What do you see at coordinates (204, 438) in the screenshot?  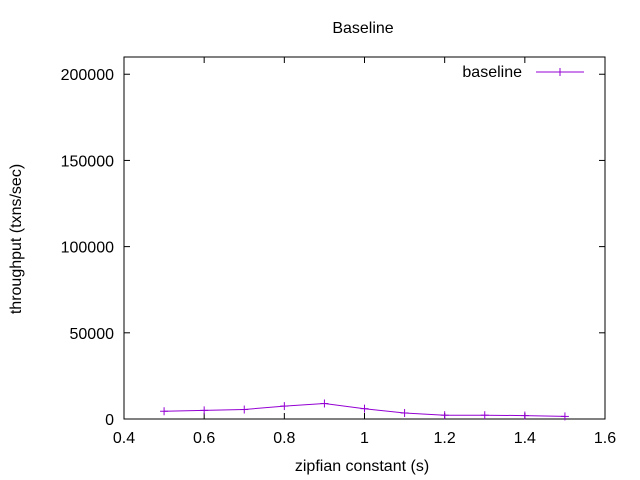 I see `x-tick-label: 0.6` at bounding box center [204, 438].